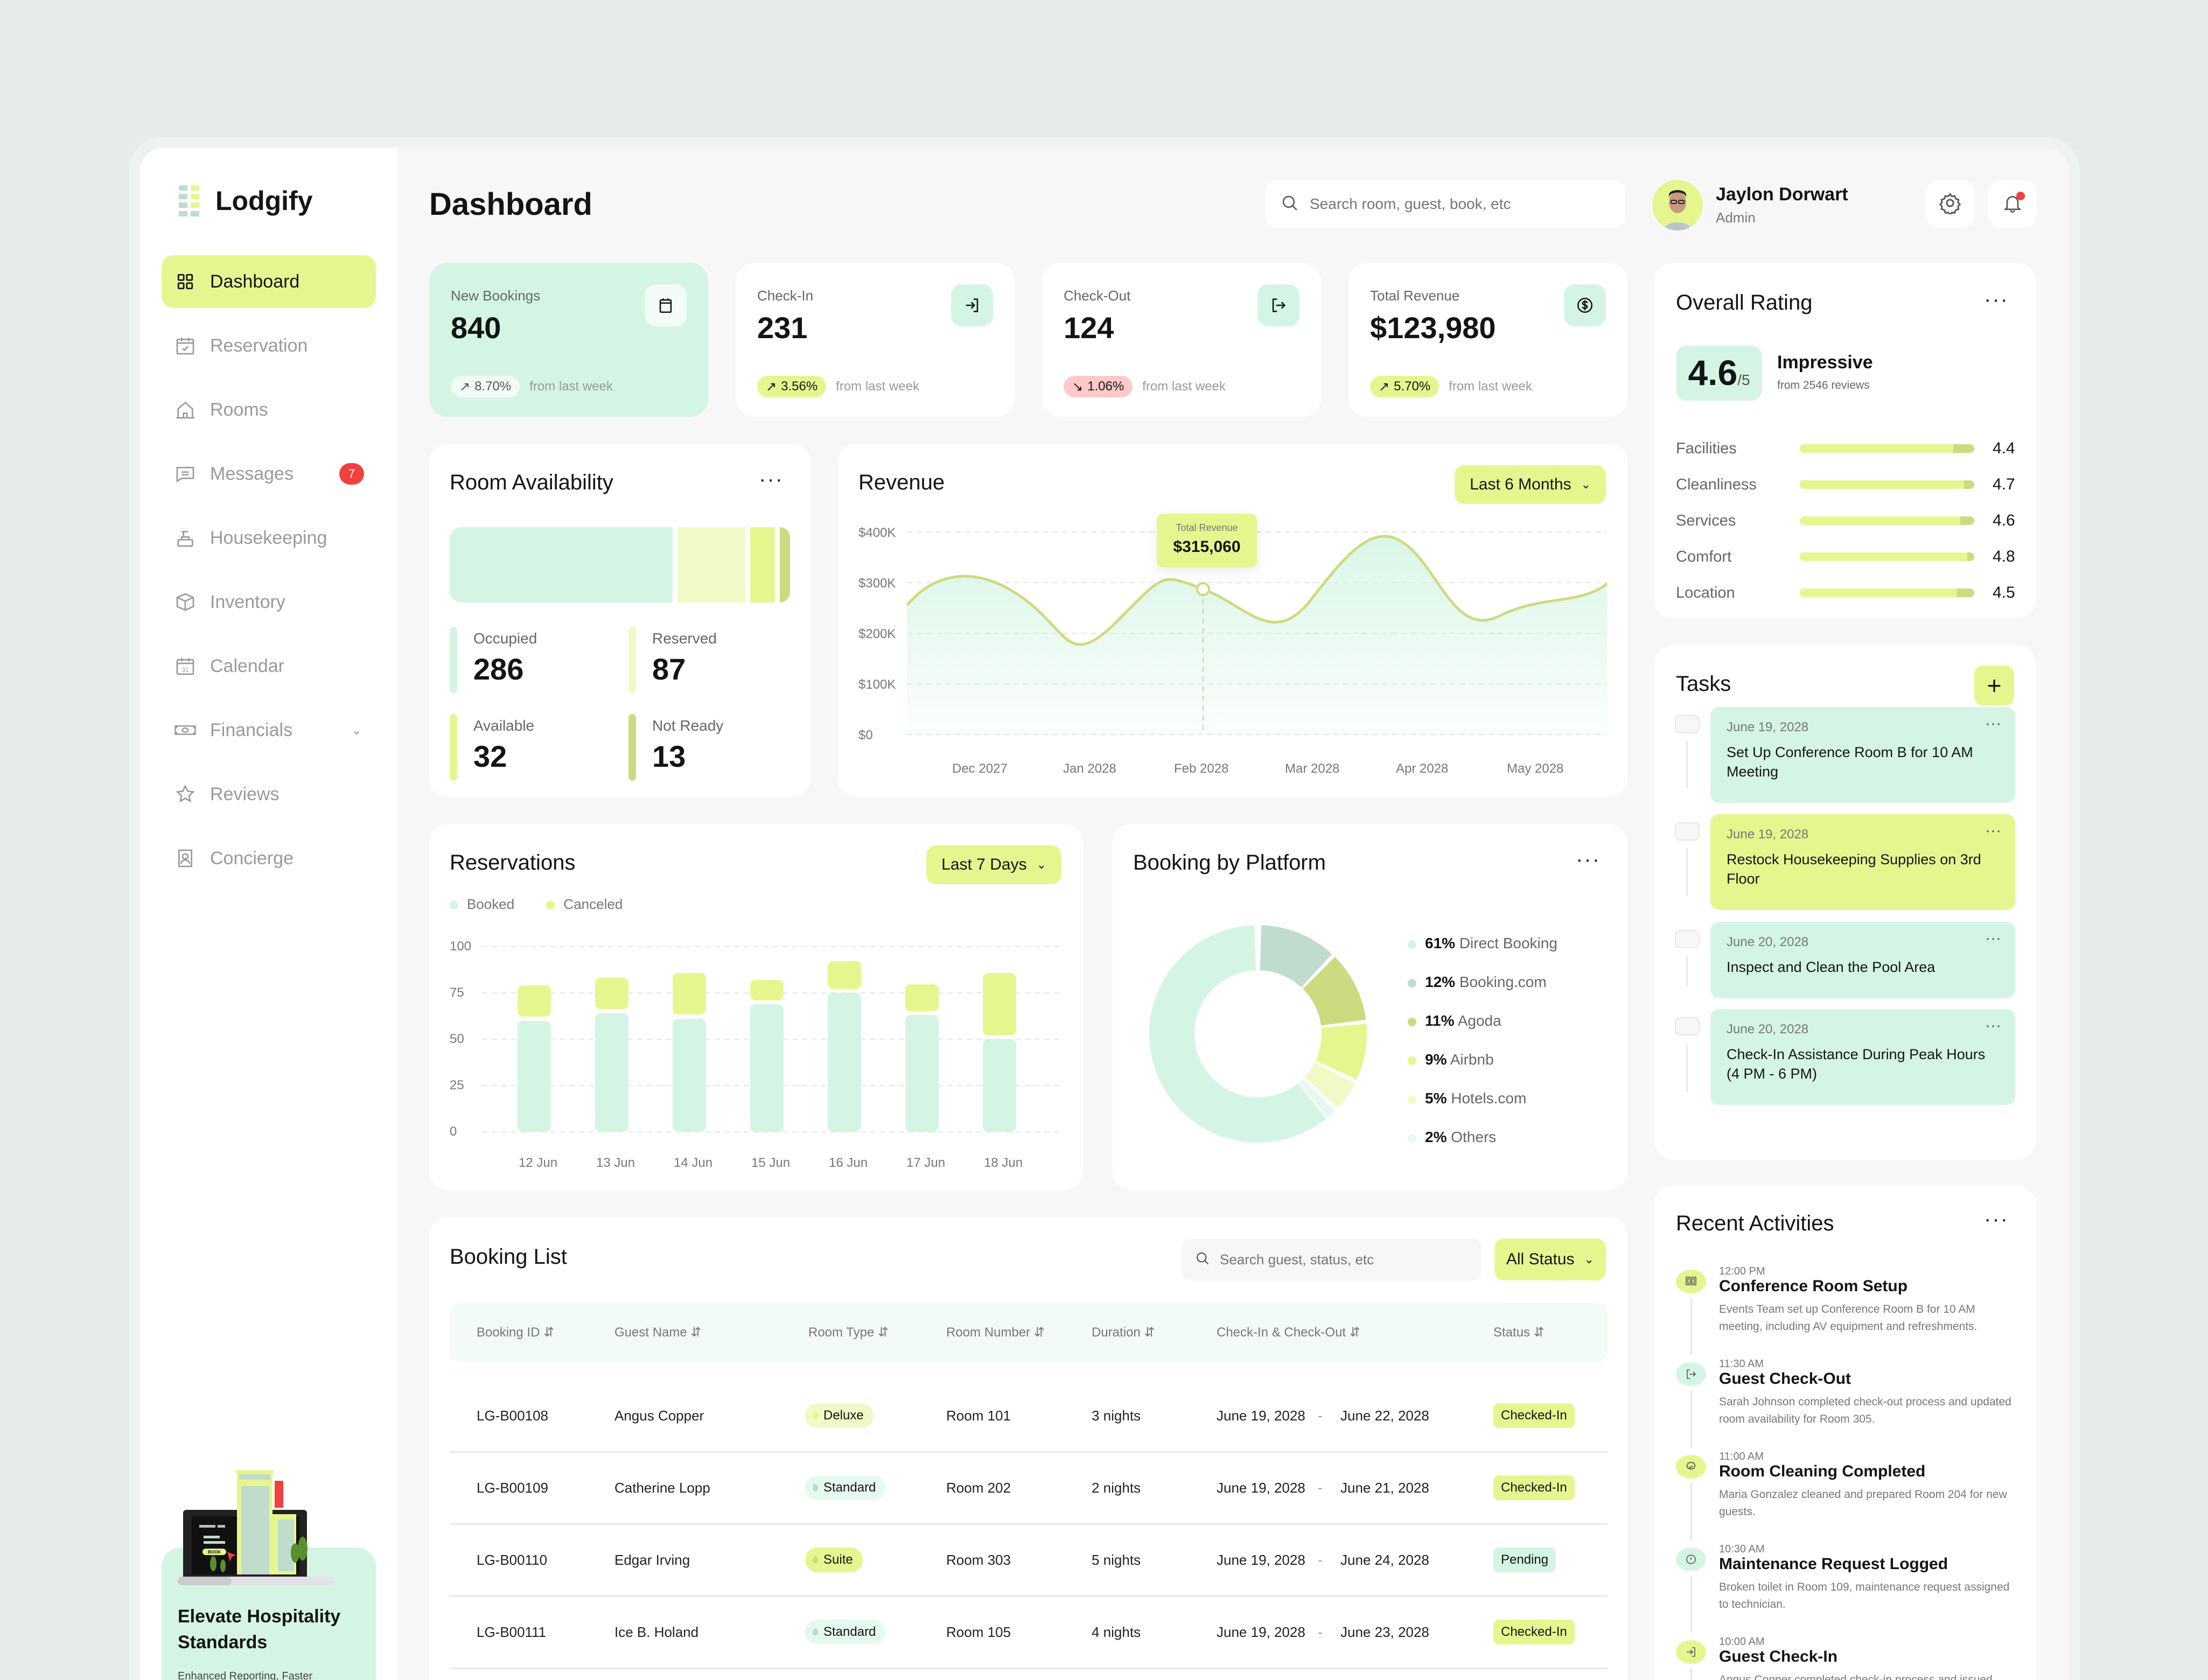 The width and height of the screenshot is (2208, 1680). What do you see at coordinates (269, 730) in the screenshot?
I see `sidebar-item-financials: Financials ⌄` at bounding box center [269, 730].